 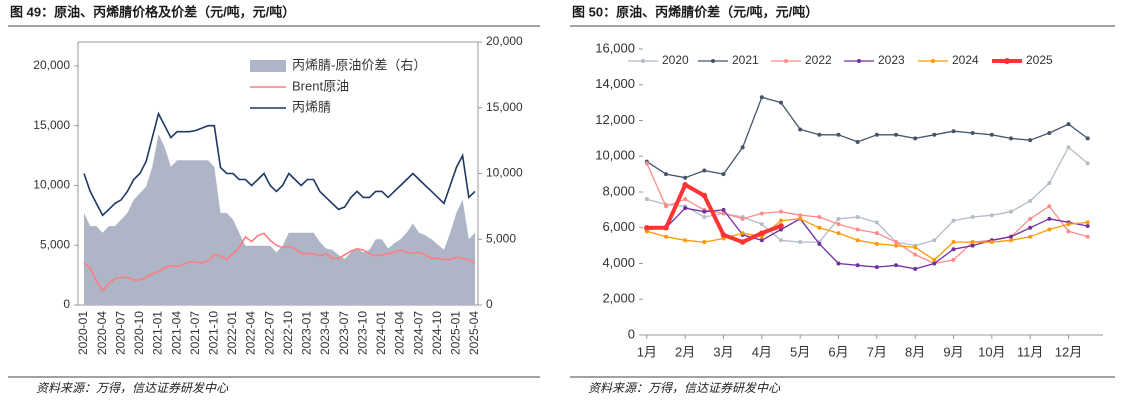 I want to click on x-tick-label: 4月, so click(x=762, y=351).